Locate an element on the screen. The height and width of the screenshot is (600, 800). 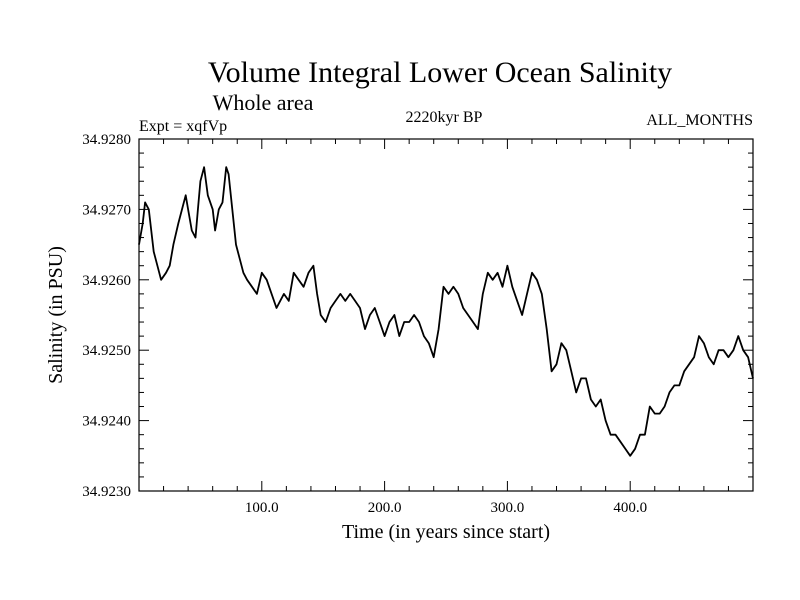
x-tick-label: 400.0 is located at coordinates (630, 508).